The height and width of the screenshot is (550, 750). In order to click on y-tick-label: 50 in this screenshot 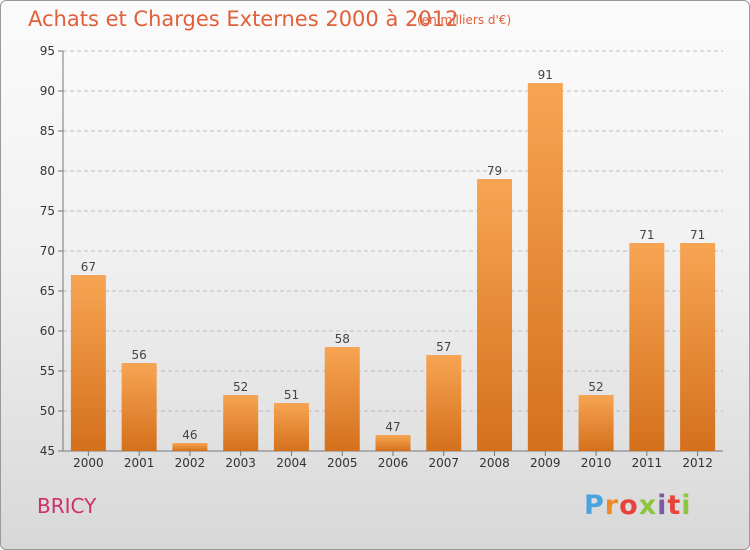, I will do `click(47, 411)`.